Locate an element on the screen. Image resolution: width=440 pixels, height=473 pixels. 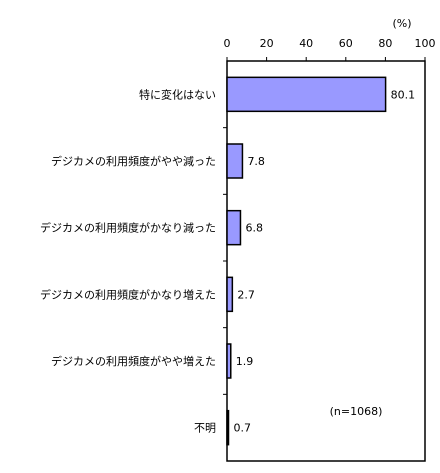
x-axis-ticks: 0 20 40 60 80 100 is located at coordinates (330, 49).